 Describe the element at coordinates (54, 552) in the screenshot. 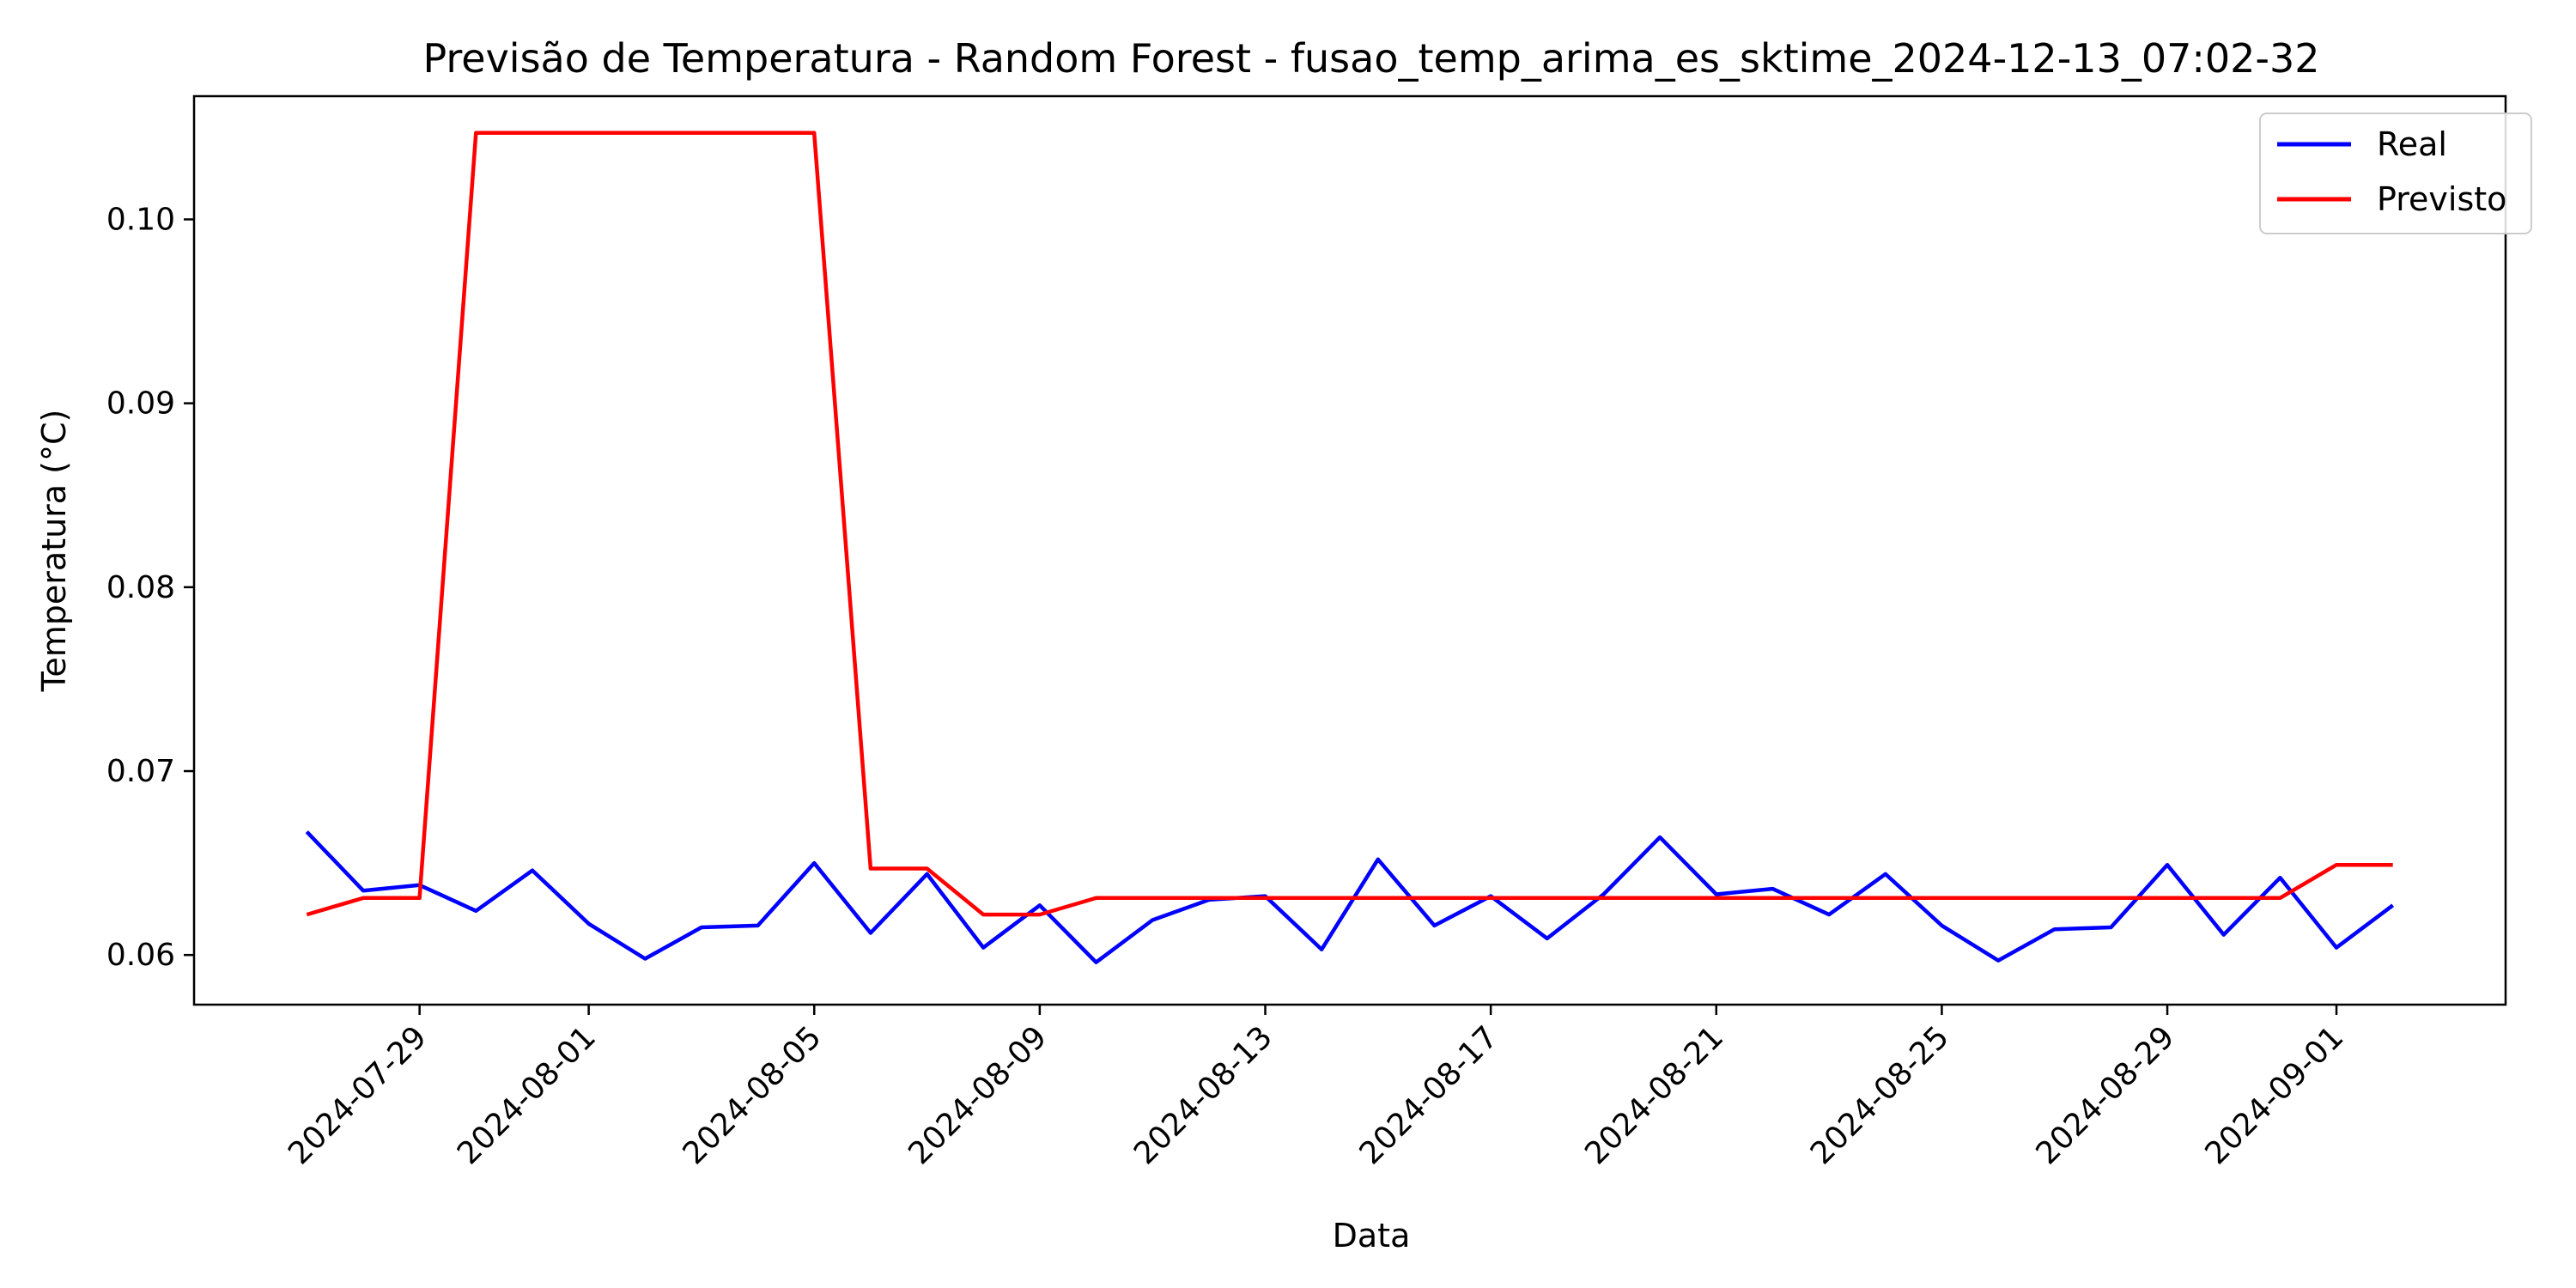

I see `y-axis-label: Temperatura (°C)` at that location.